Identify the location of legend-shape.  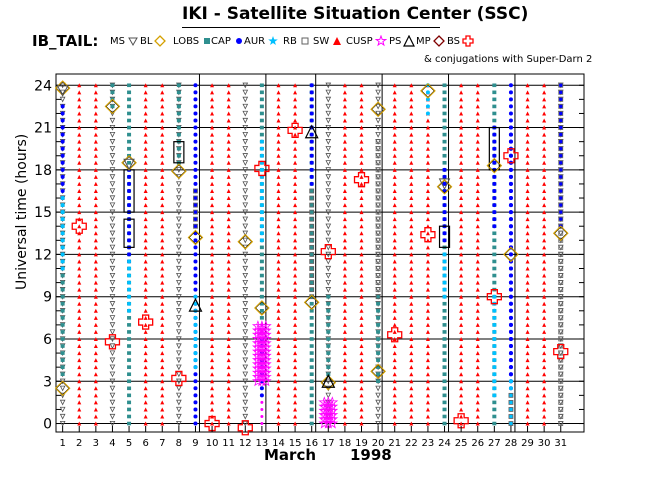
(409, 40).